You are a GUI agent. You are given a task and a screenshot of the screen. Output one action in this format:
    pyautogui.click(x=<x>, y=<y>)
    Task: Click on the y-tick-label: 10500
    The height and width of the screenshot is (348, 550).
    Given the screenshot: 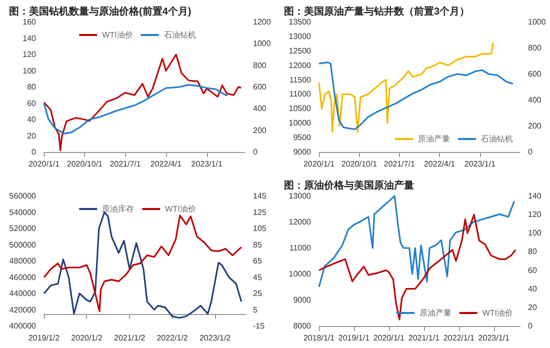 What is the action you would take?
    pyautogui.click(x=300, y=109)
    